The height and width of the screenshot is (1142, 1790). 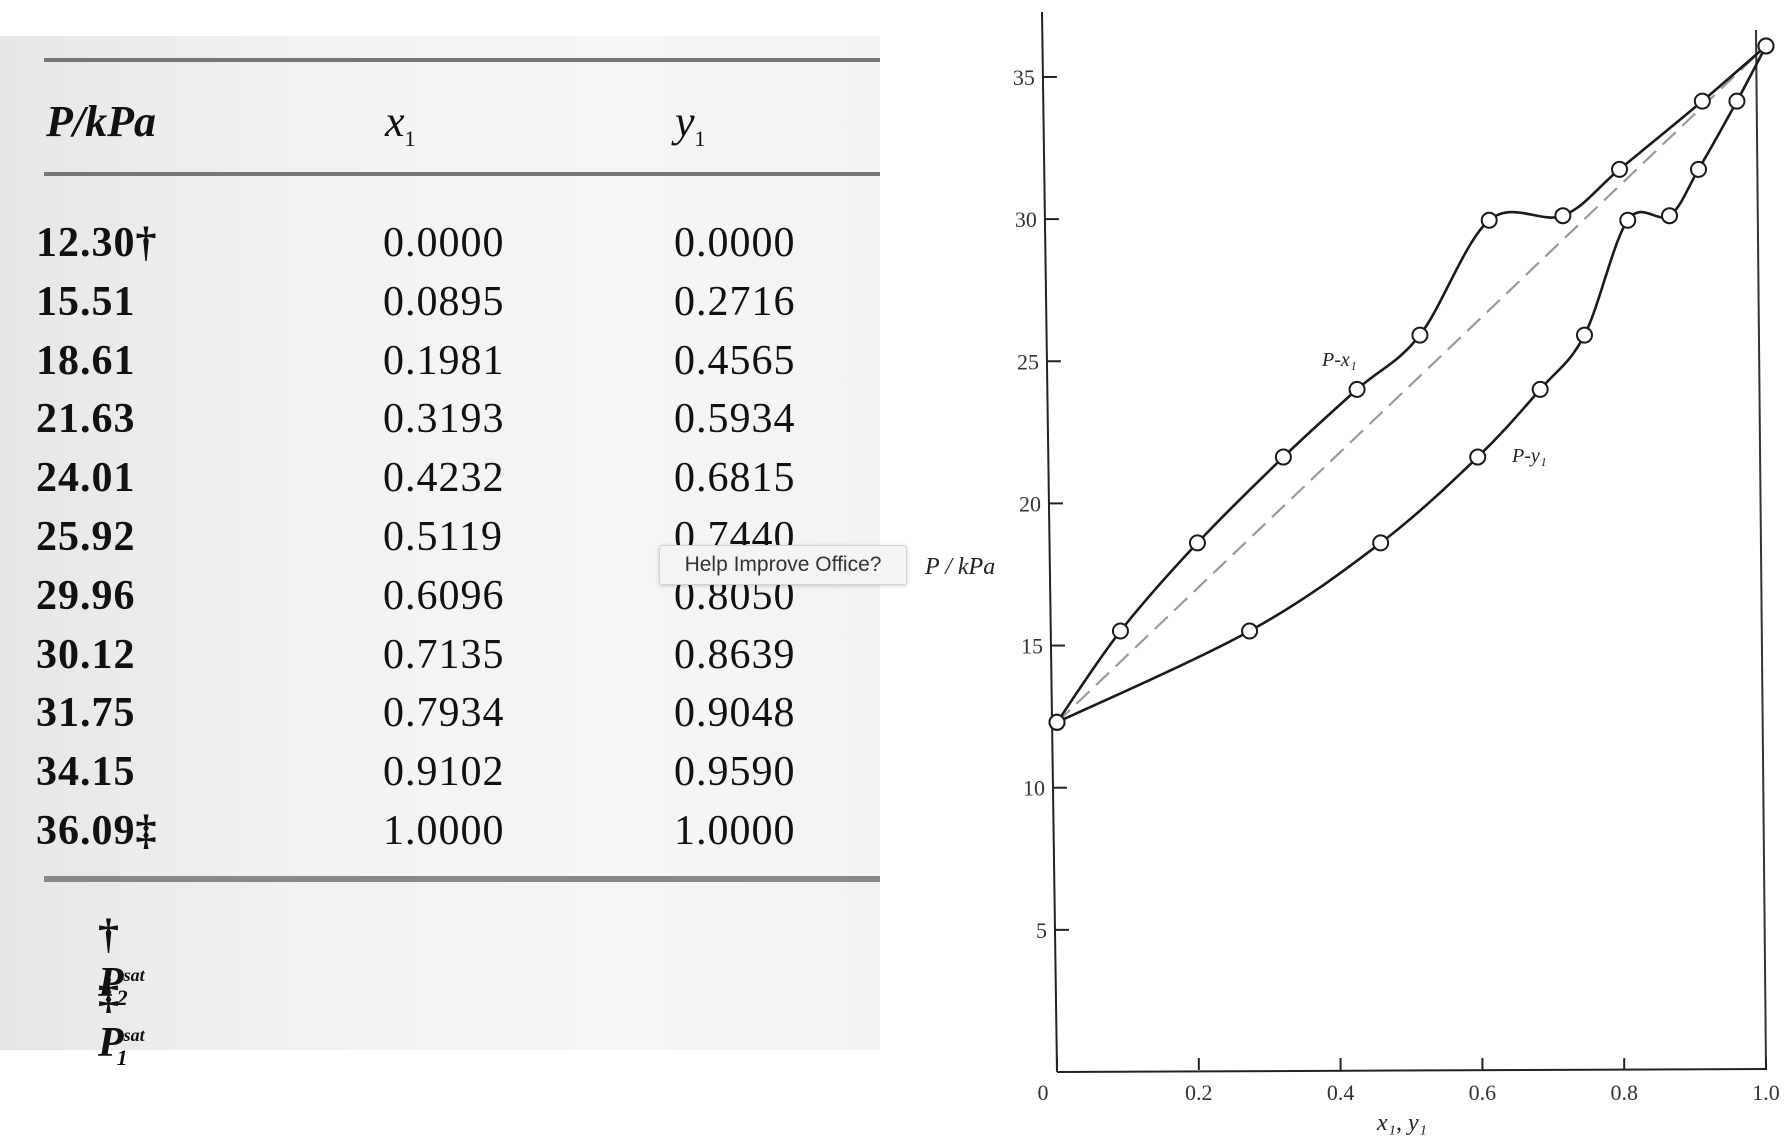 What do you see at coordinates (735, 478) in the screenshot?
I see `table-cell-y: 0.6815` at bounding box center [735, 478].